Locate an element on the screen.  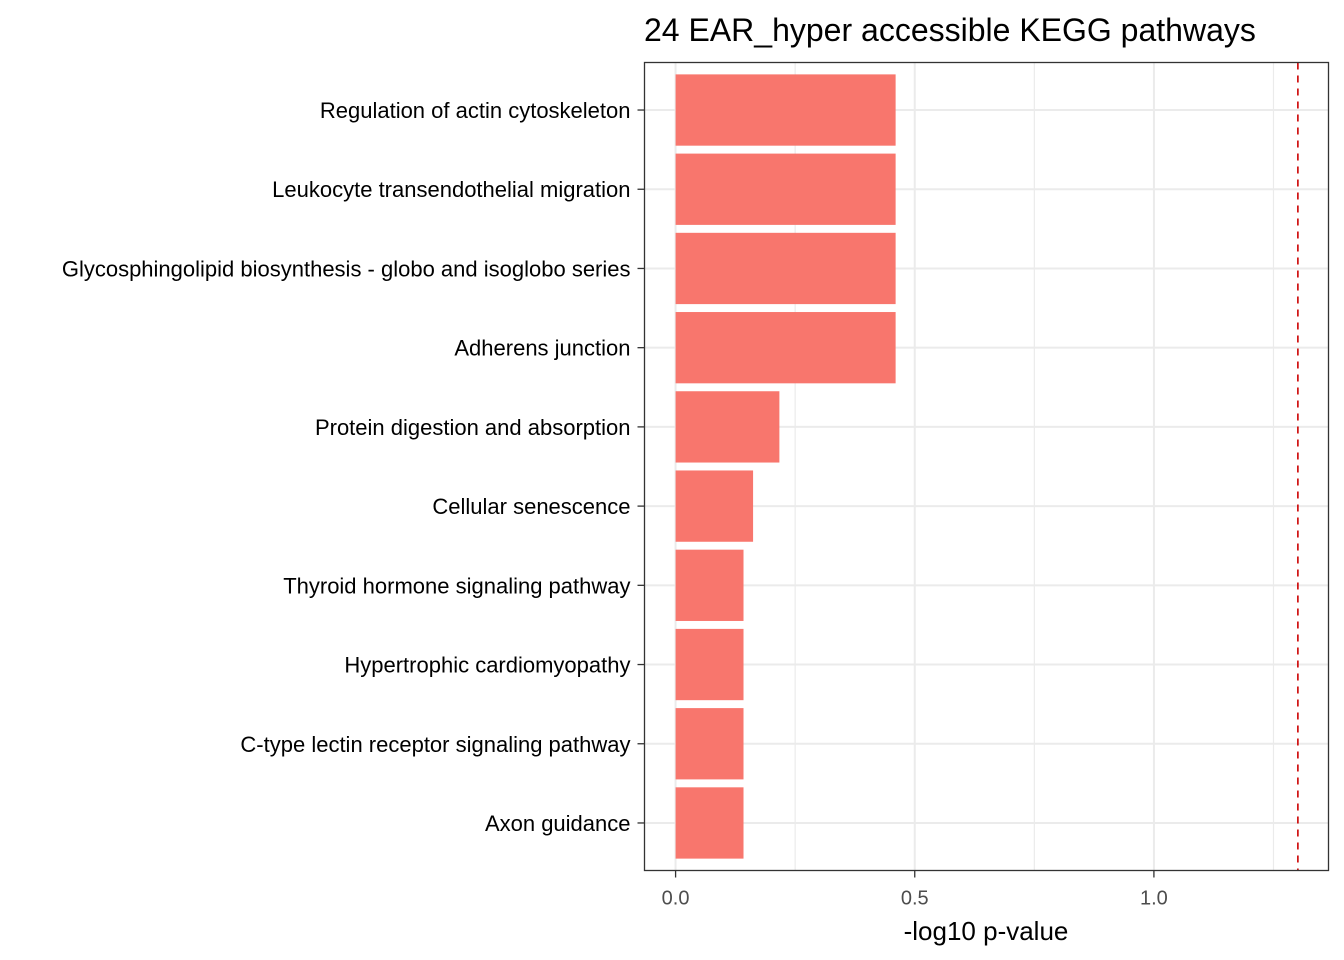
x-tick-label: 0.0 is located at coordinates (676, 899).